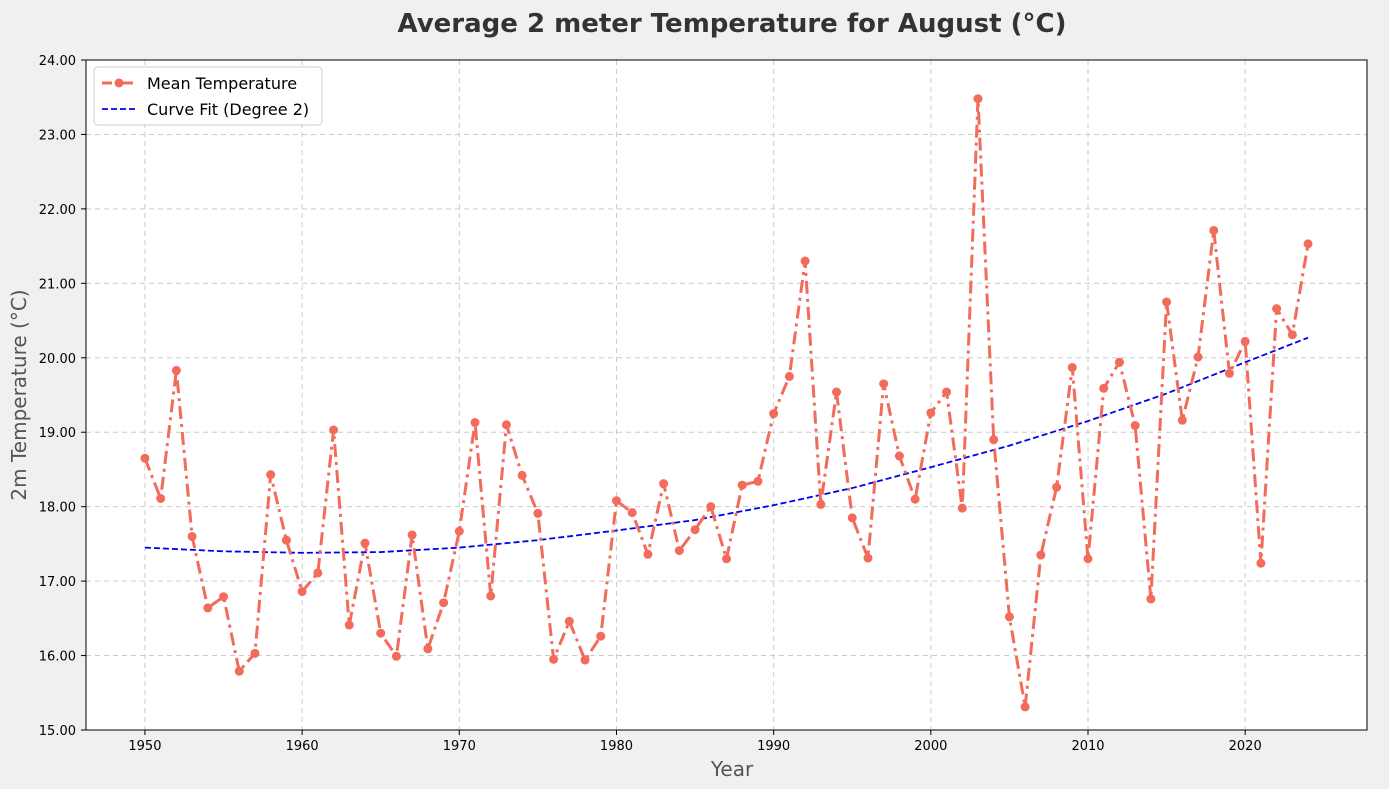  I want to click on x-axis-label: Year, so click(732, 769).